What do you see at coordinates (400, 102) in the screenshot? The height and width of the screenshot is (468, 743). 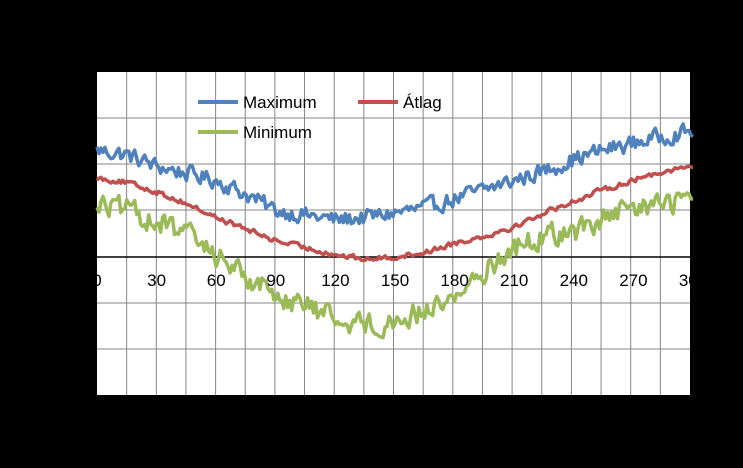 I see `legend-item-atlag: Átlag` at bounding box center [400, 102].